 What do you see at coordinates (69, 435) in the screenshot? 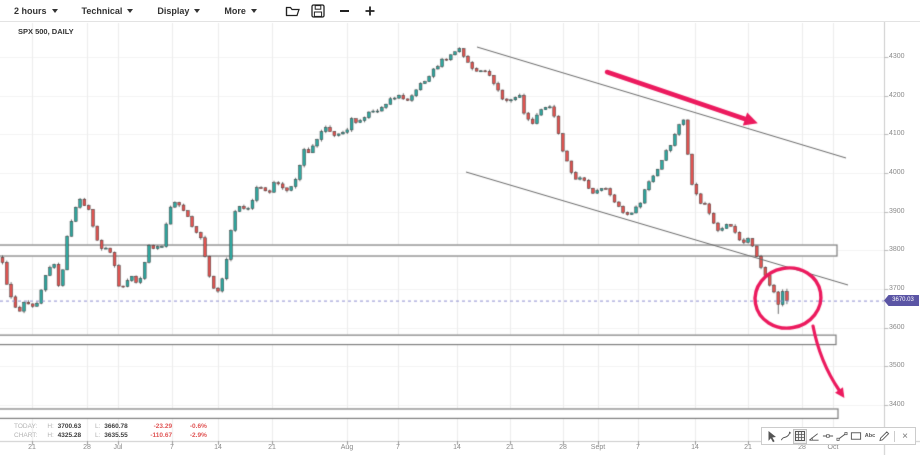
I see `chart-high-value: 4325.28` at bounding box center [69, 435].